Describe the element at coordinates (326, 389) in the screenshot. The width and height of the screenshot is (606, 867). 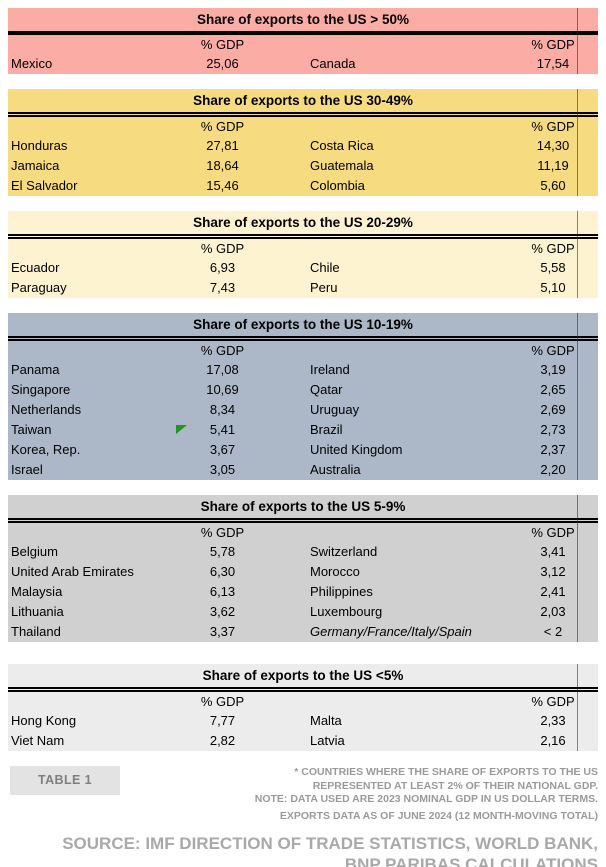
I see `country-name: Qatar` at that location.